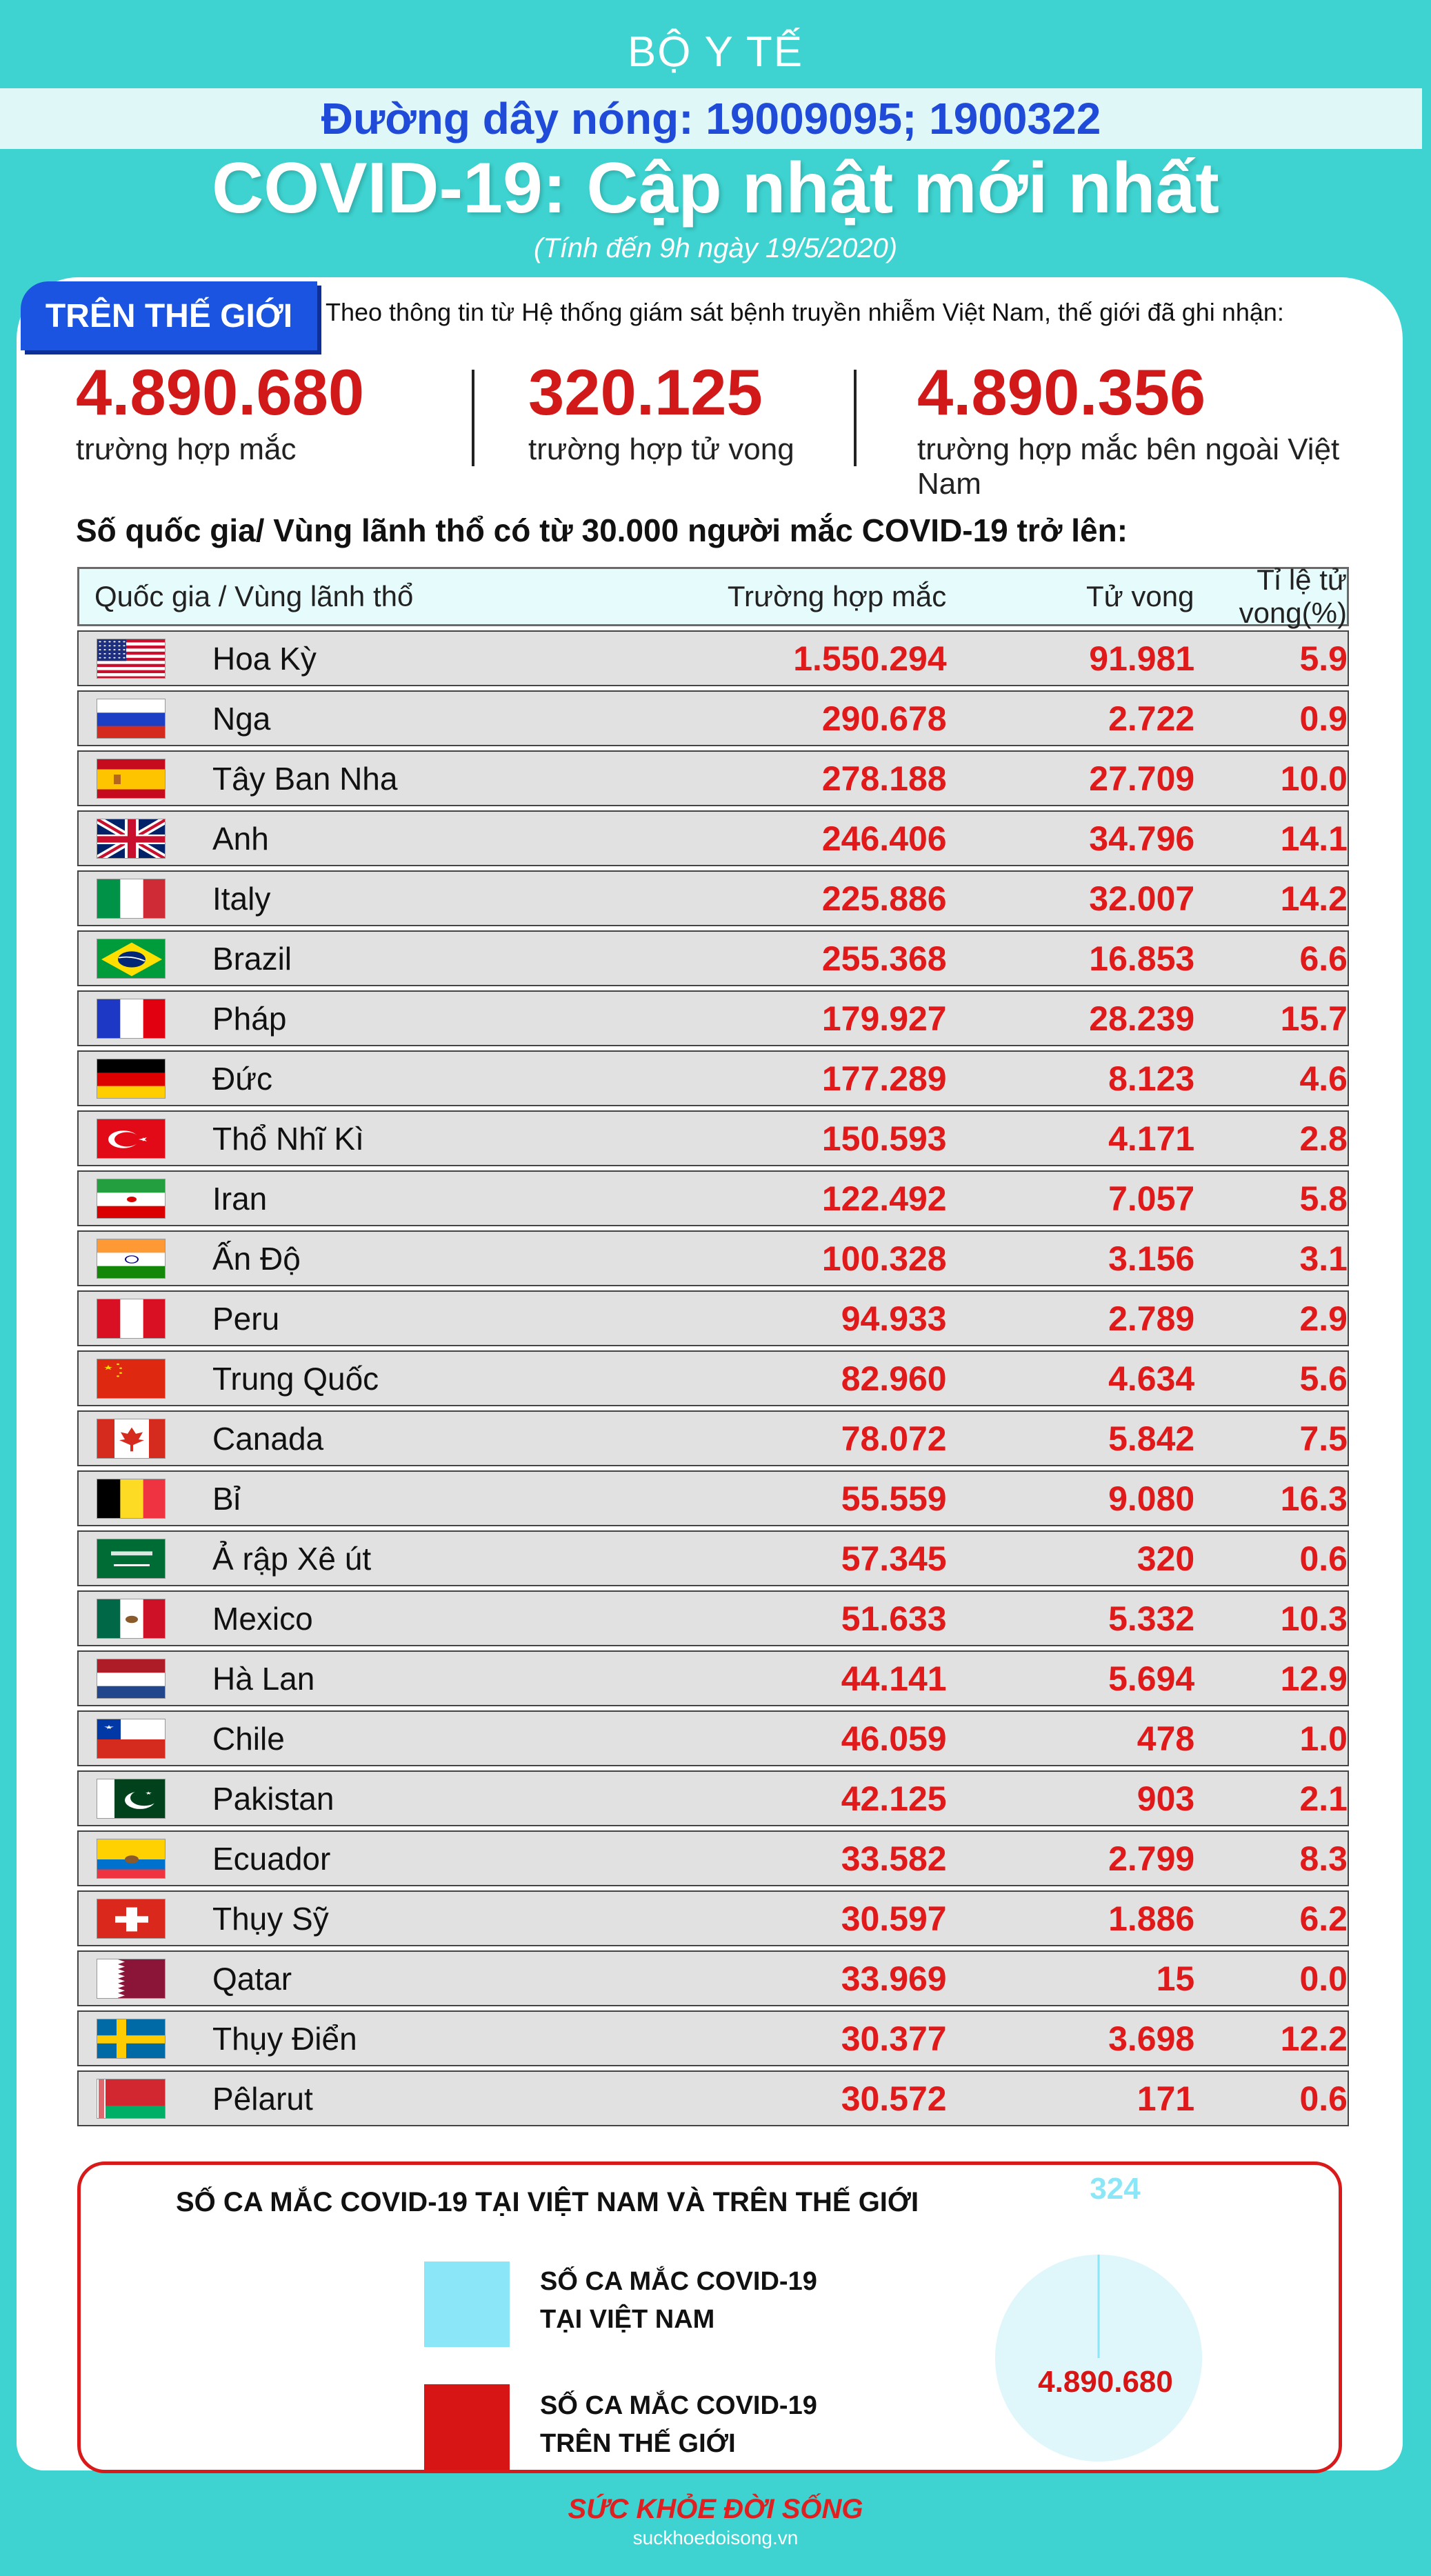 This screenshot has width=1431, height=2576. I want to click on table-row: Hà Lan 44.141 5.694 12.9, so click(713, 1678).